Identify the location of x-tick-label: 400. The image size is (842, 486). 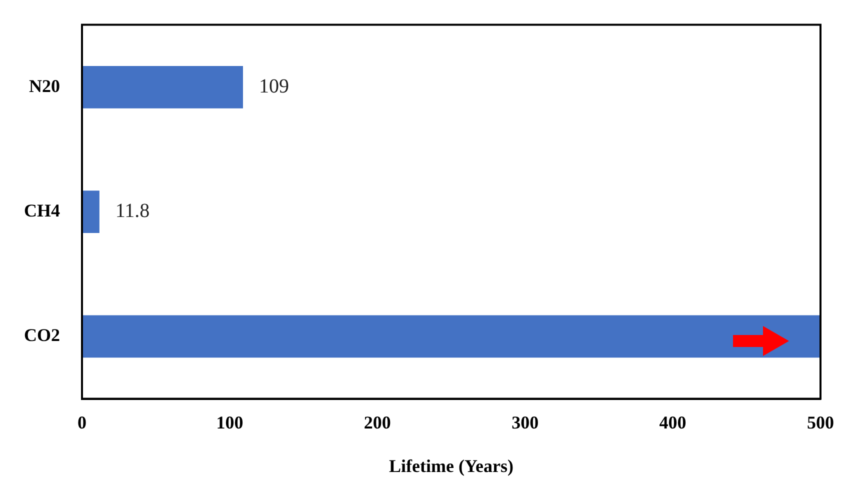
(672, 422).